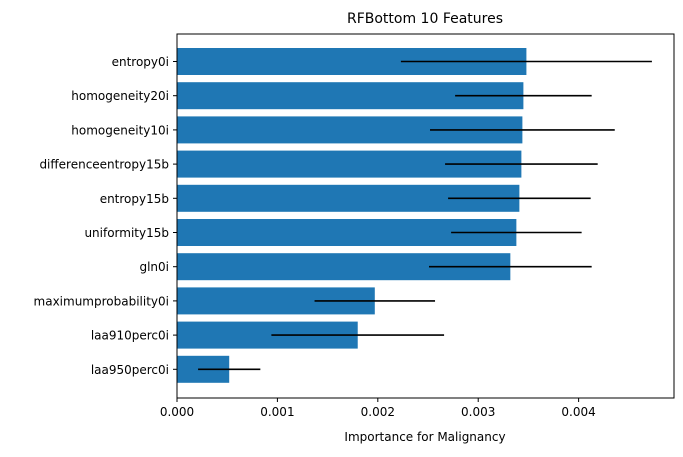 The height and width of the screenshot is (457, 683). I want to click on y-tick-label: gln0i, so click(154, 267).